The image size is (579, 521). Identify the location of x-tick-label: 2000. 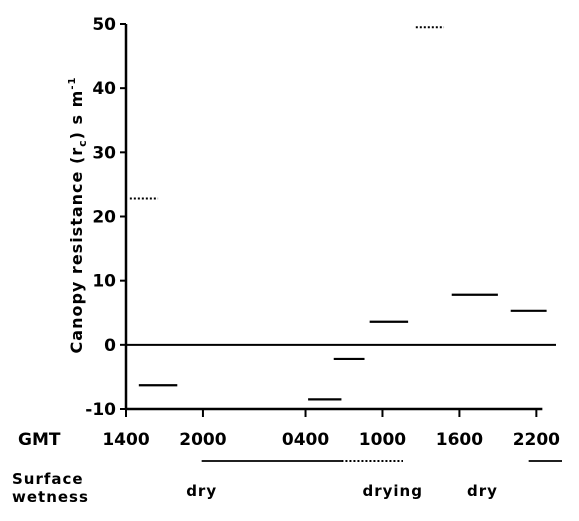
(202, 440).